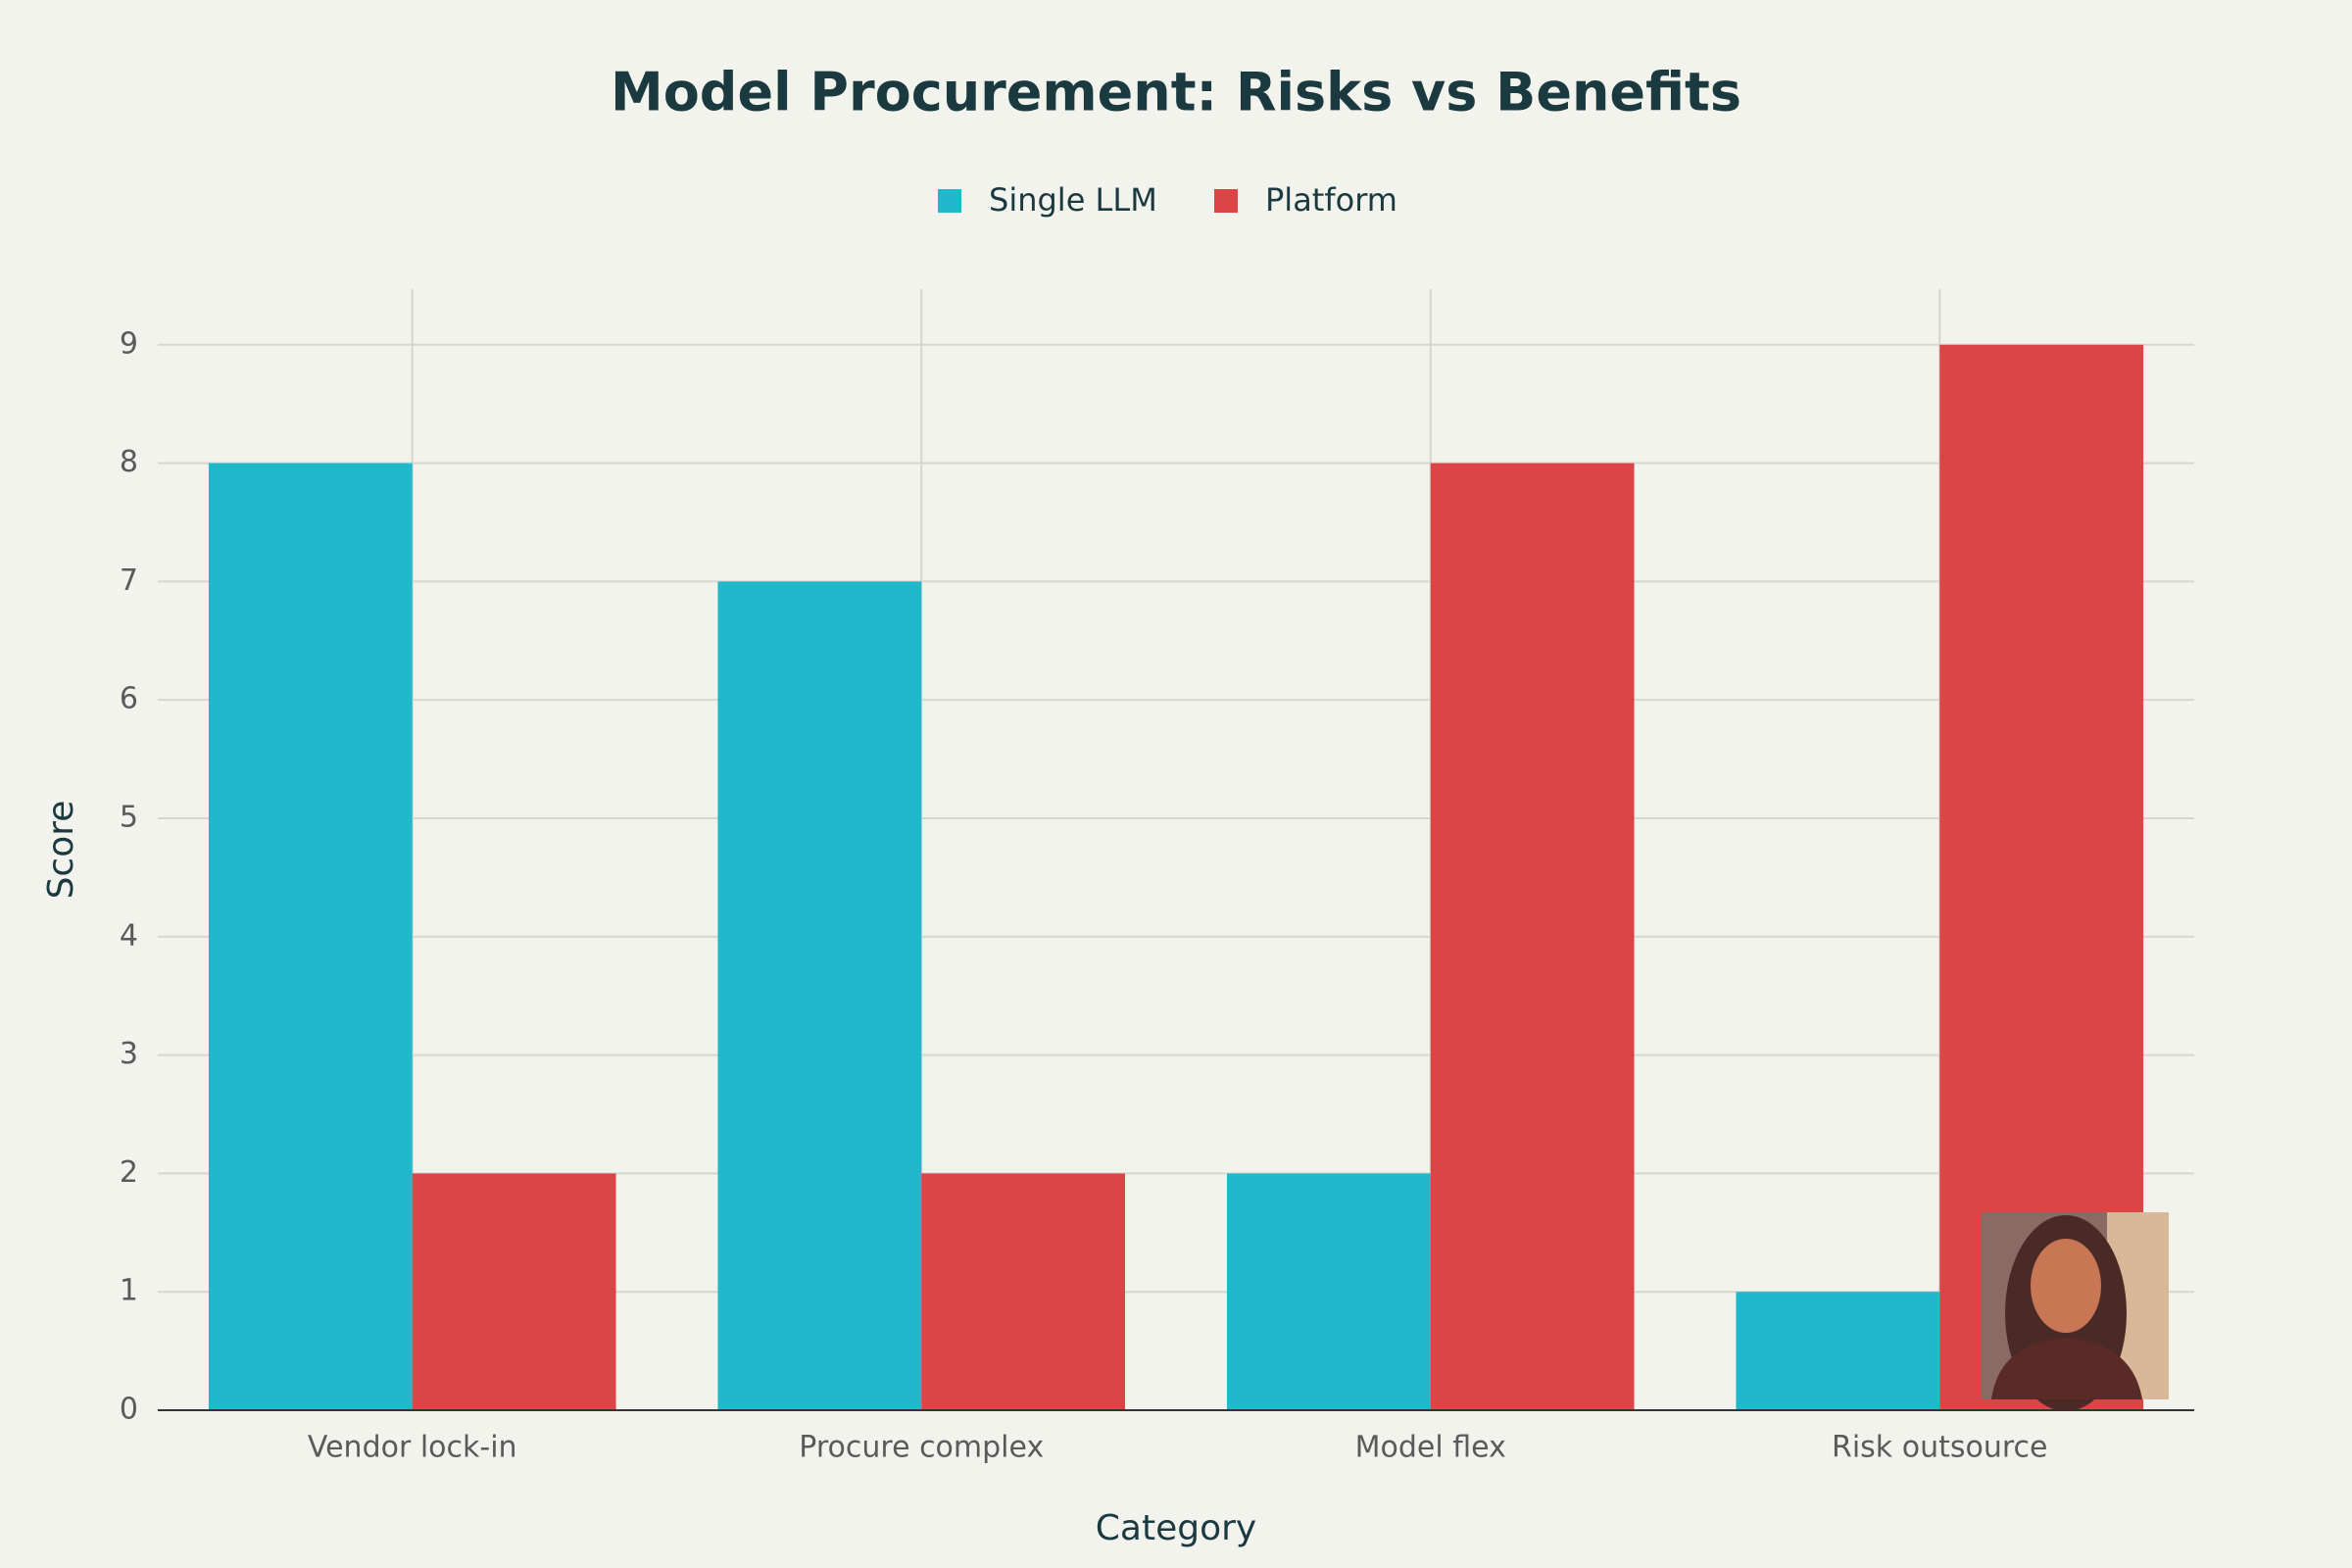  I want to click on x-axis-label: Category, so click(1176, 1528).